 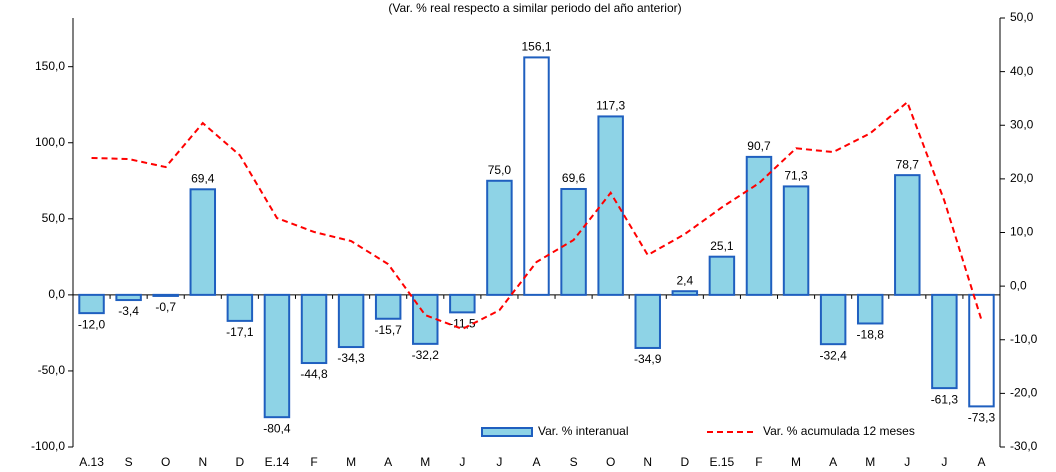 What do you see at coordinates (722, 462) in the screenshot?
I see `x-tick-label: E.15` at bounding box center [722, 462].